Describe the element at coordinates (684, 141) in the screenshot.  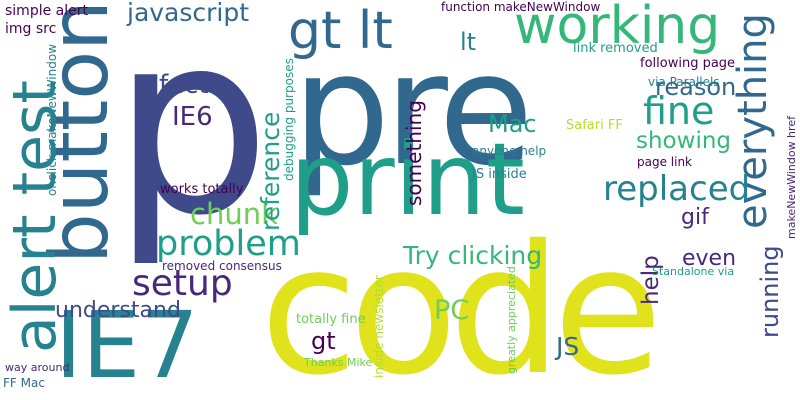
I see `word-showing: showing` at that location.